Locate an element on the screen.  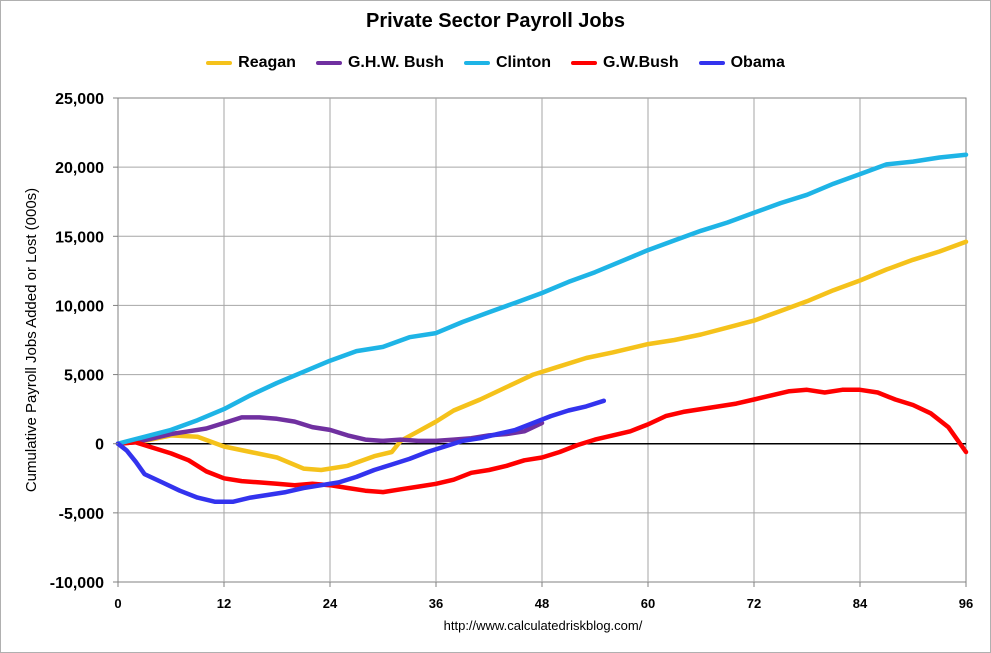
y-tick-label: -5,000 is located at coordinates (81, 514).